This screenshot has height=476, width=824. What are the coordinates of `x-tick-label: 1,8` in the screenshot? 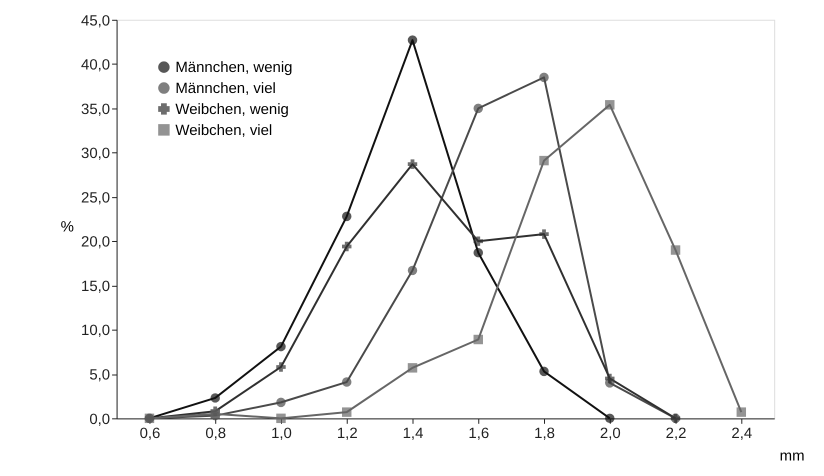 It's located at (544, 433).